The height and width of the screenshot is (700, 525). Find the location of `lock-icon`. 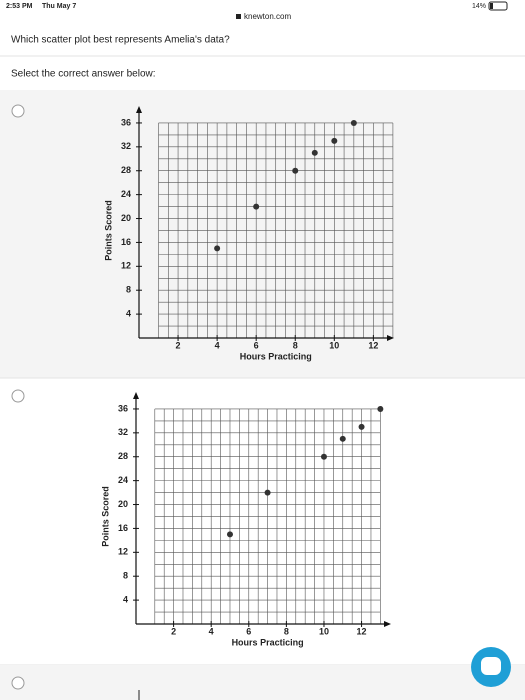

lock-icon is located at coordinates (238, 16).